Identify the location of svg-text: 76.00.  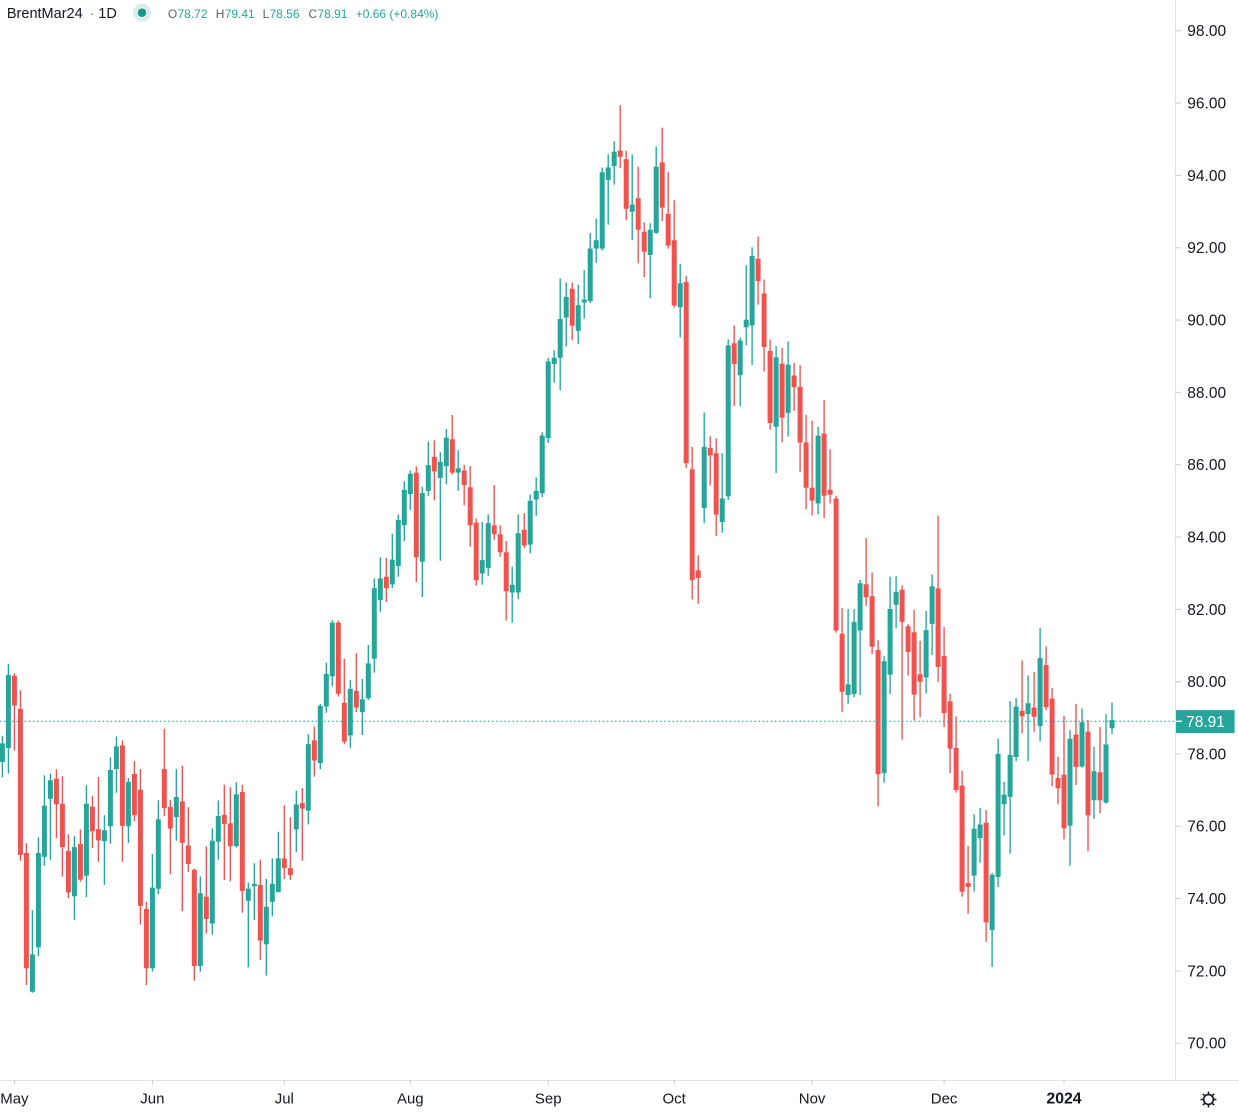
(1206, 827).